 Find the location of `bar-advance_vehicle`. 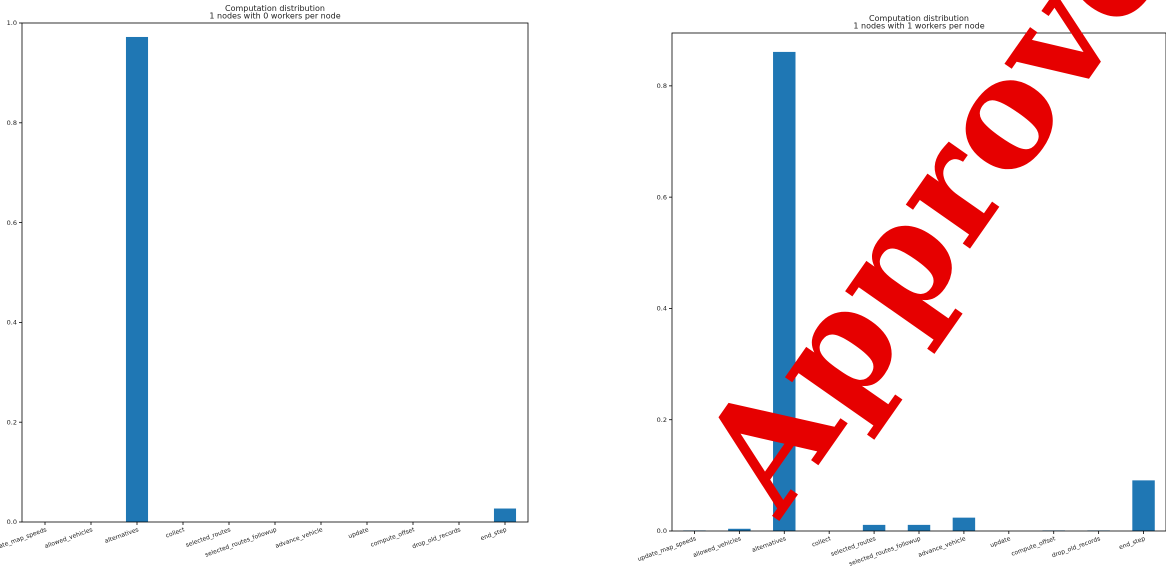

bar-advance_vehicle is located at coordinates (964, 524).